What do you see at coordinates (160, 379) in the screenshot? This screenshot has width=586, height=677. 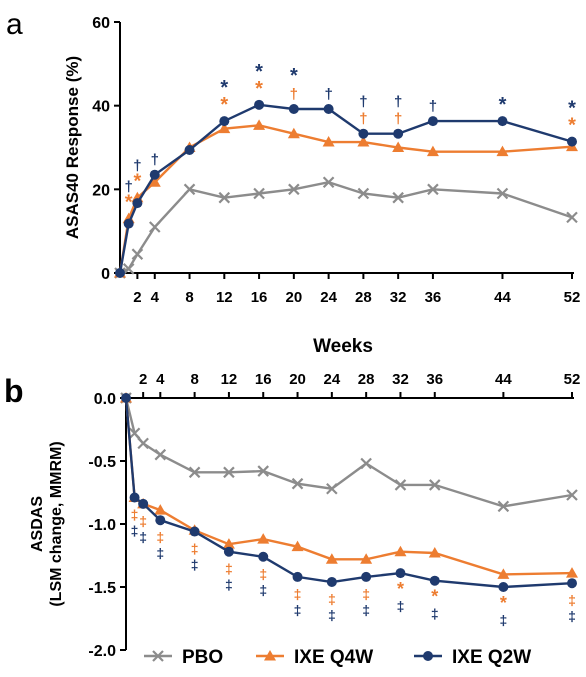 I see `panel-b-x-tick-label: 4` at bounding box center [160, 379].